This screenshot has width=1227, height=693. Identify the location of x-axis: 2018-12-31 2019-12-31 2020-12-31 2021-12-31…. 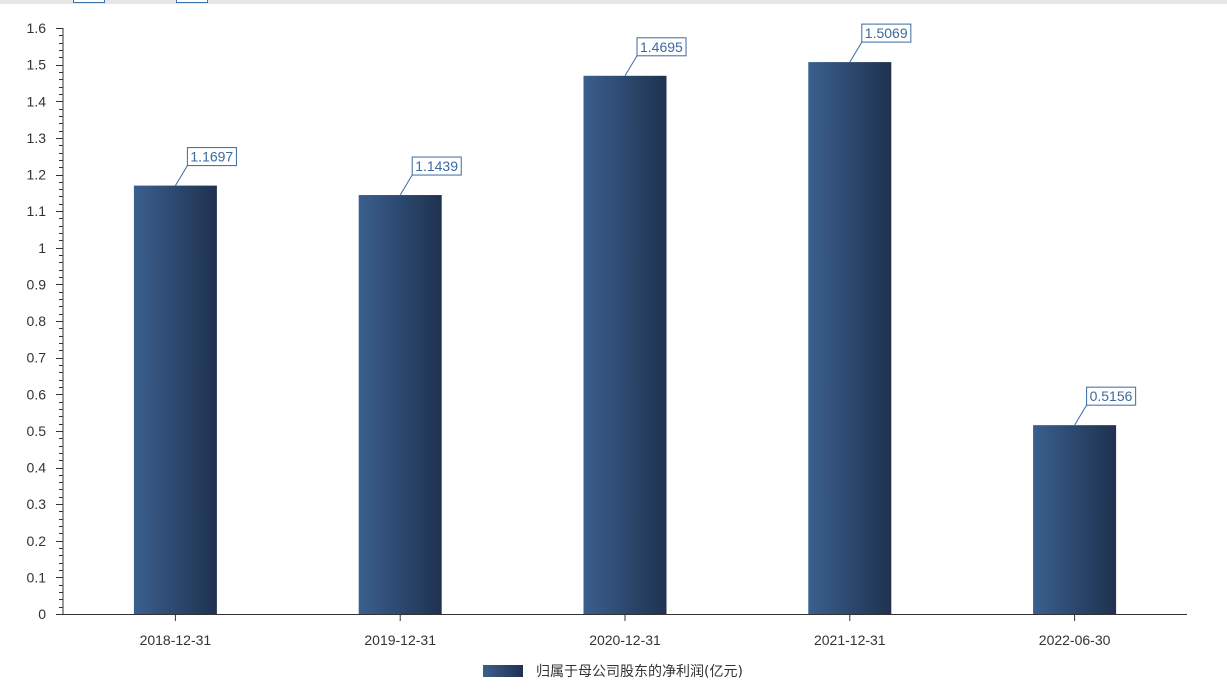
(625, 631).